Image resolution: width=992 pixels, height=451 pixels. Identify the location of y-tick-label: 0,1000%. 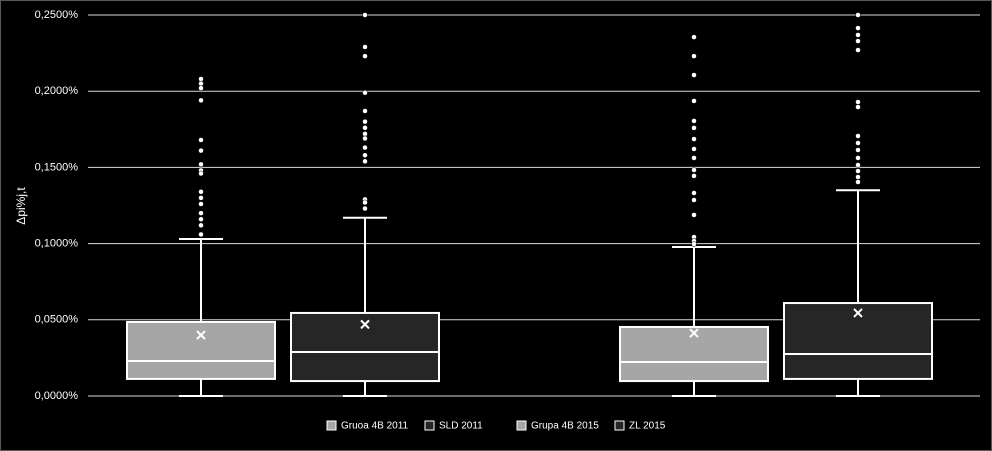
(57, 244).